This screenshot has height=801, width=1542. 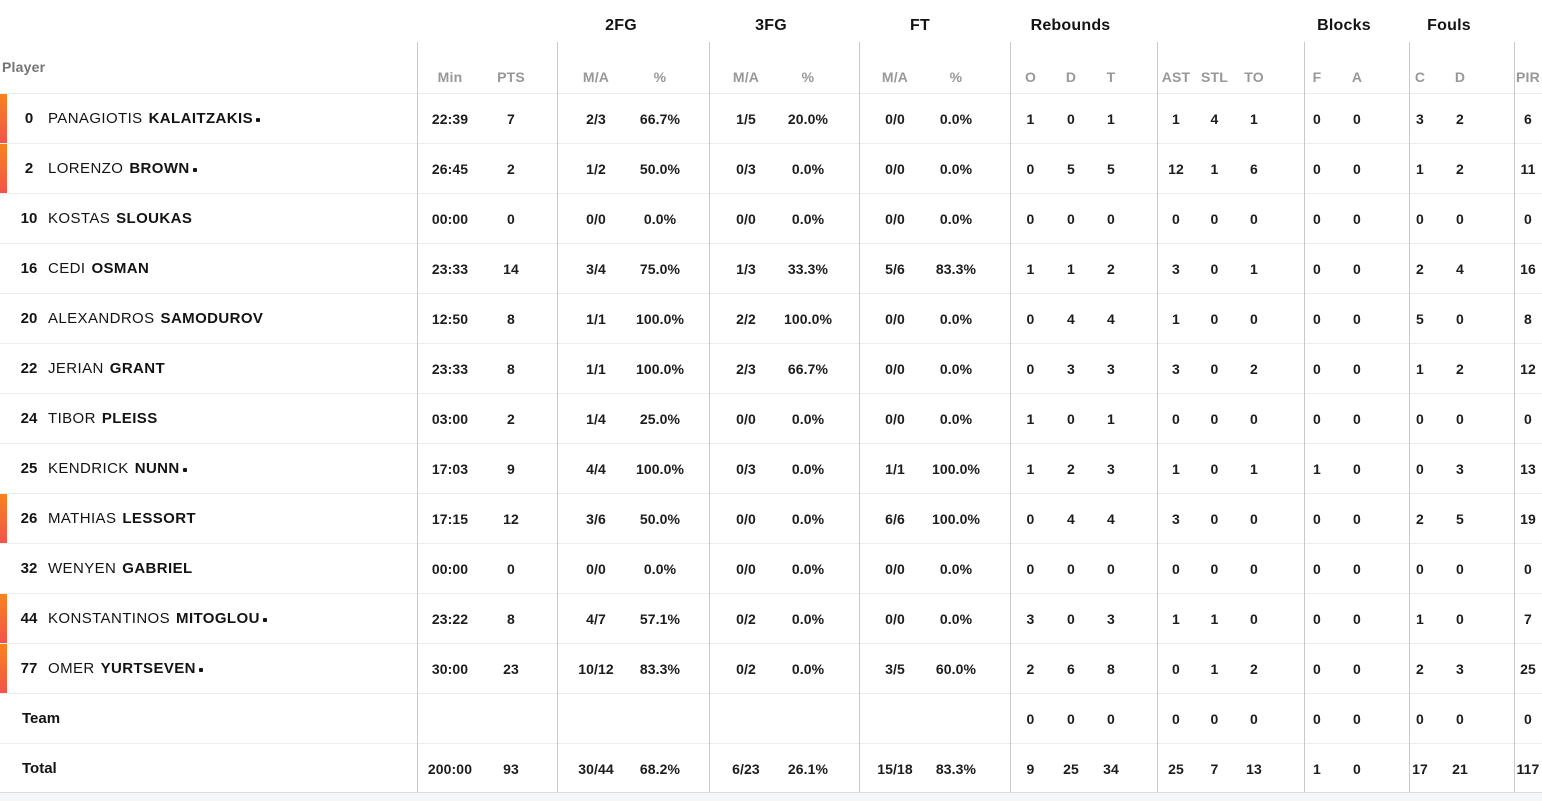 What do you see at coordinates (808, 118) in the screenshot?
I see `cell-fg3_pct: 20.0%` at bounding box center [808, 118].